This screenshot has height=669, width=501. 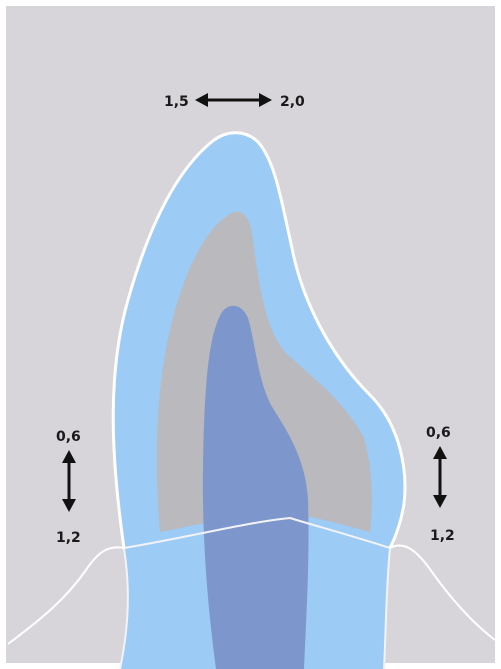 What do you see at coordinates (442, 536) in the screenshot?
I see `right-max-label: 1,2` at bounding box center [442, 536].